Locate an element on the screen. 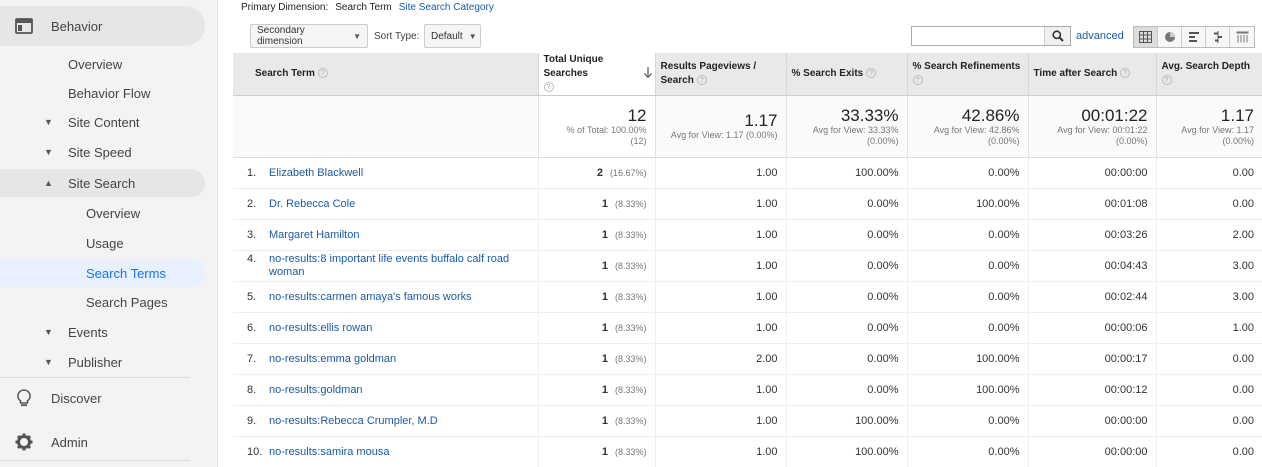 This screenshot has height=467, width=1262. table-view-button is located at coordinates (1146, 37).